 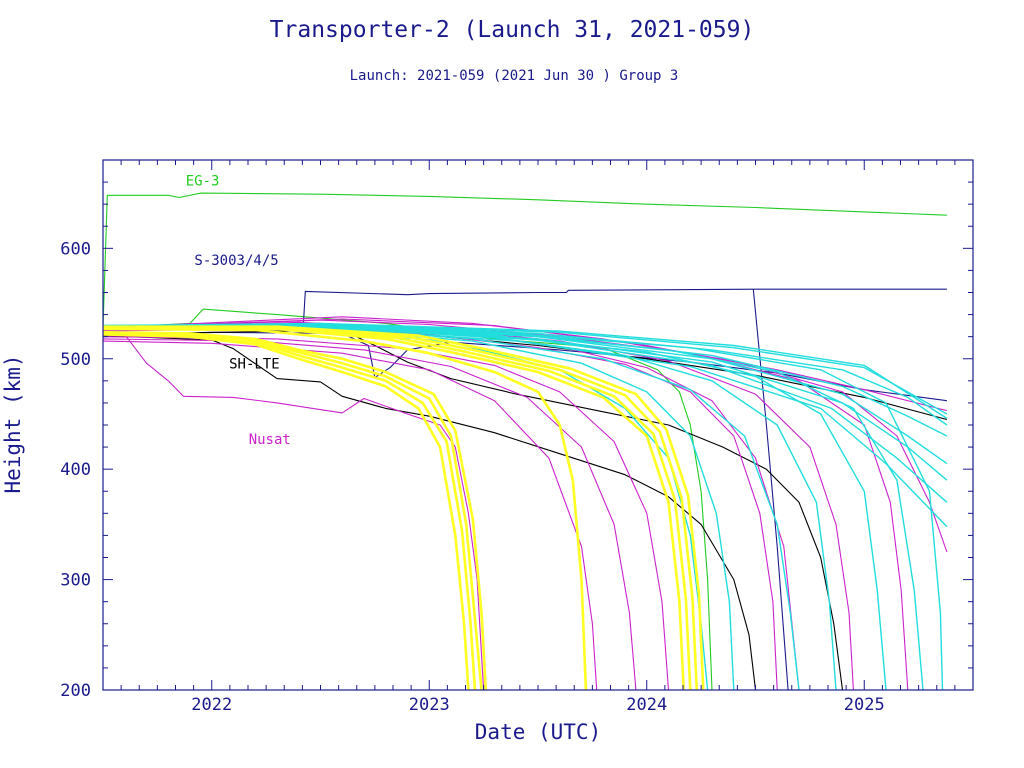 I want to click on annotation-layer: EG-3 S-3003/4/5 SH-LTE Nusat, so click(x=238, y=310).